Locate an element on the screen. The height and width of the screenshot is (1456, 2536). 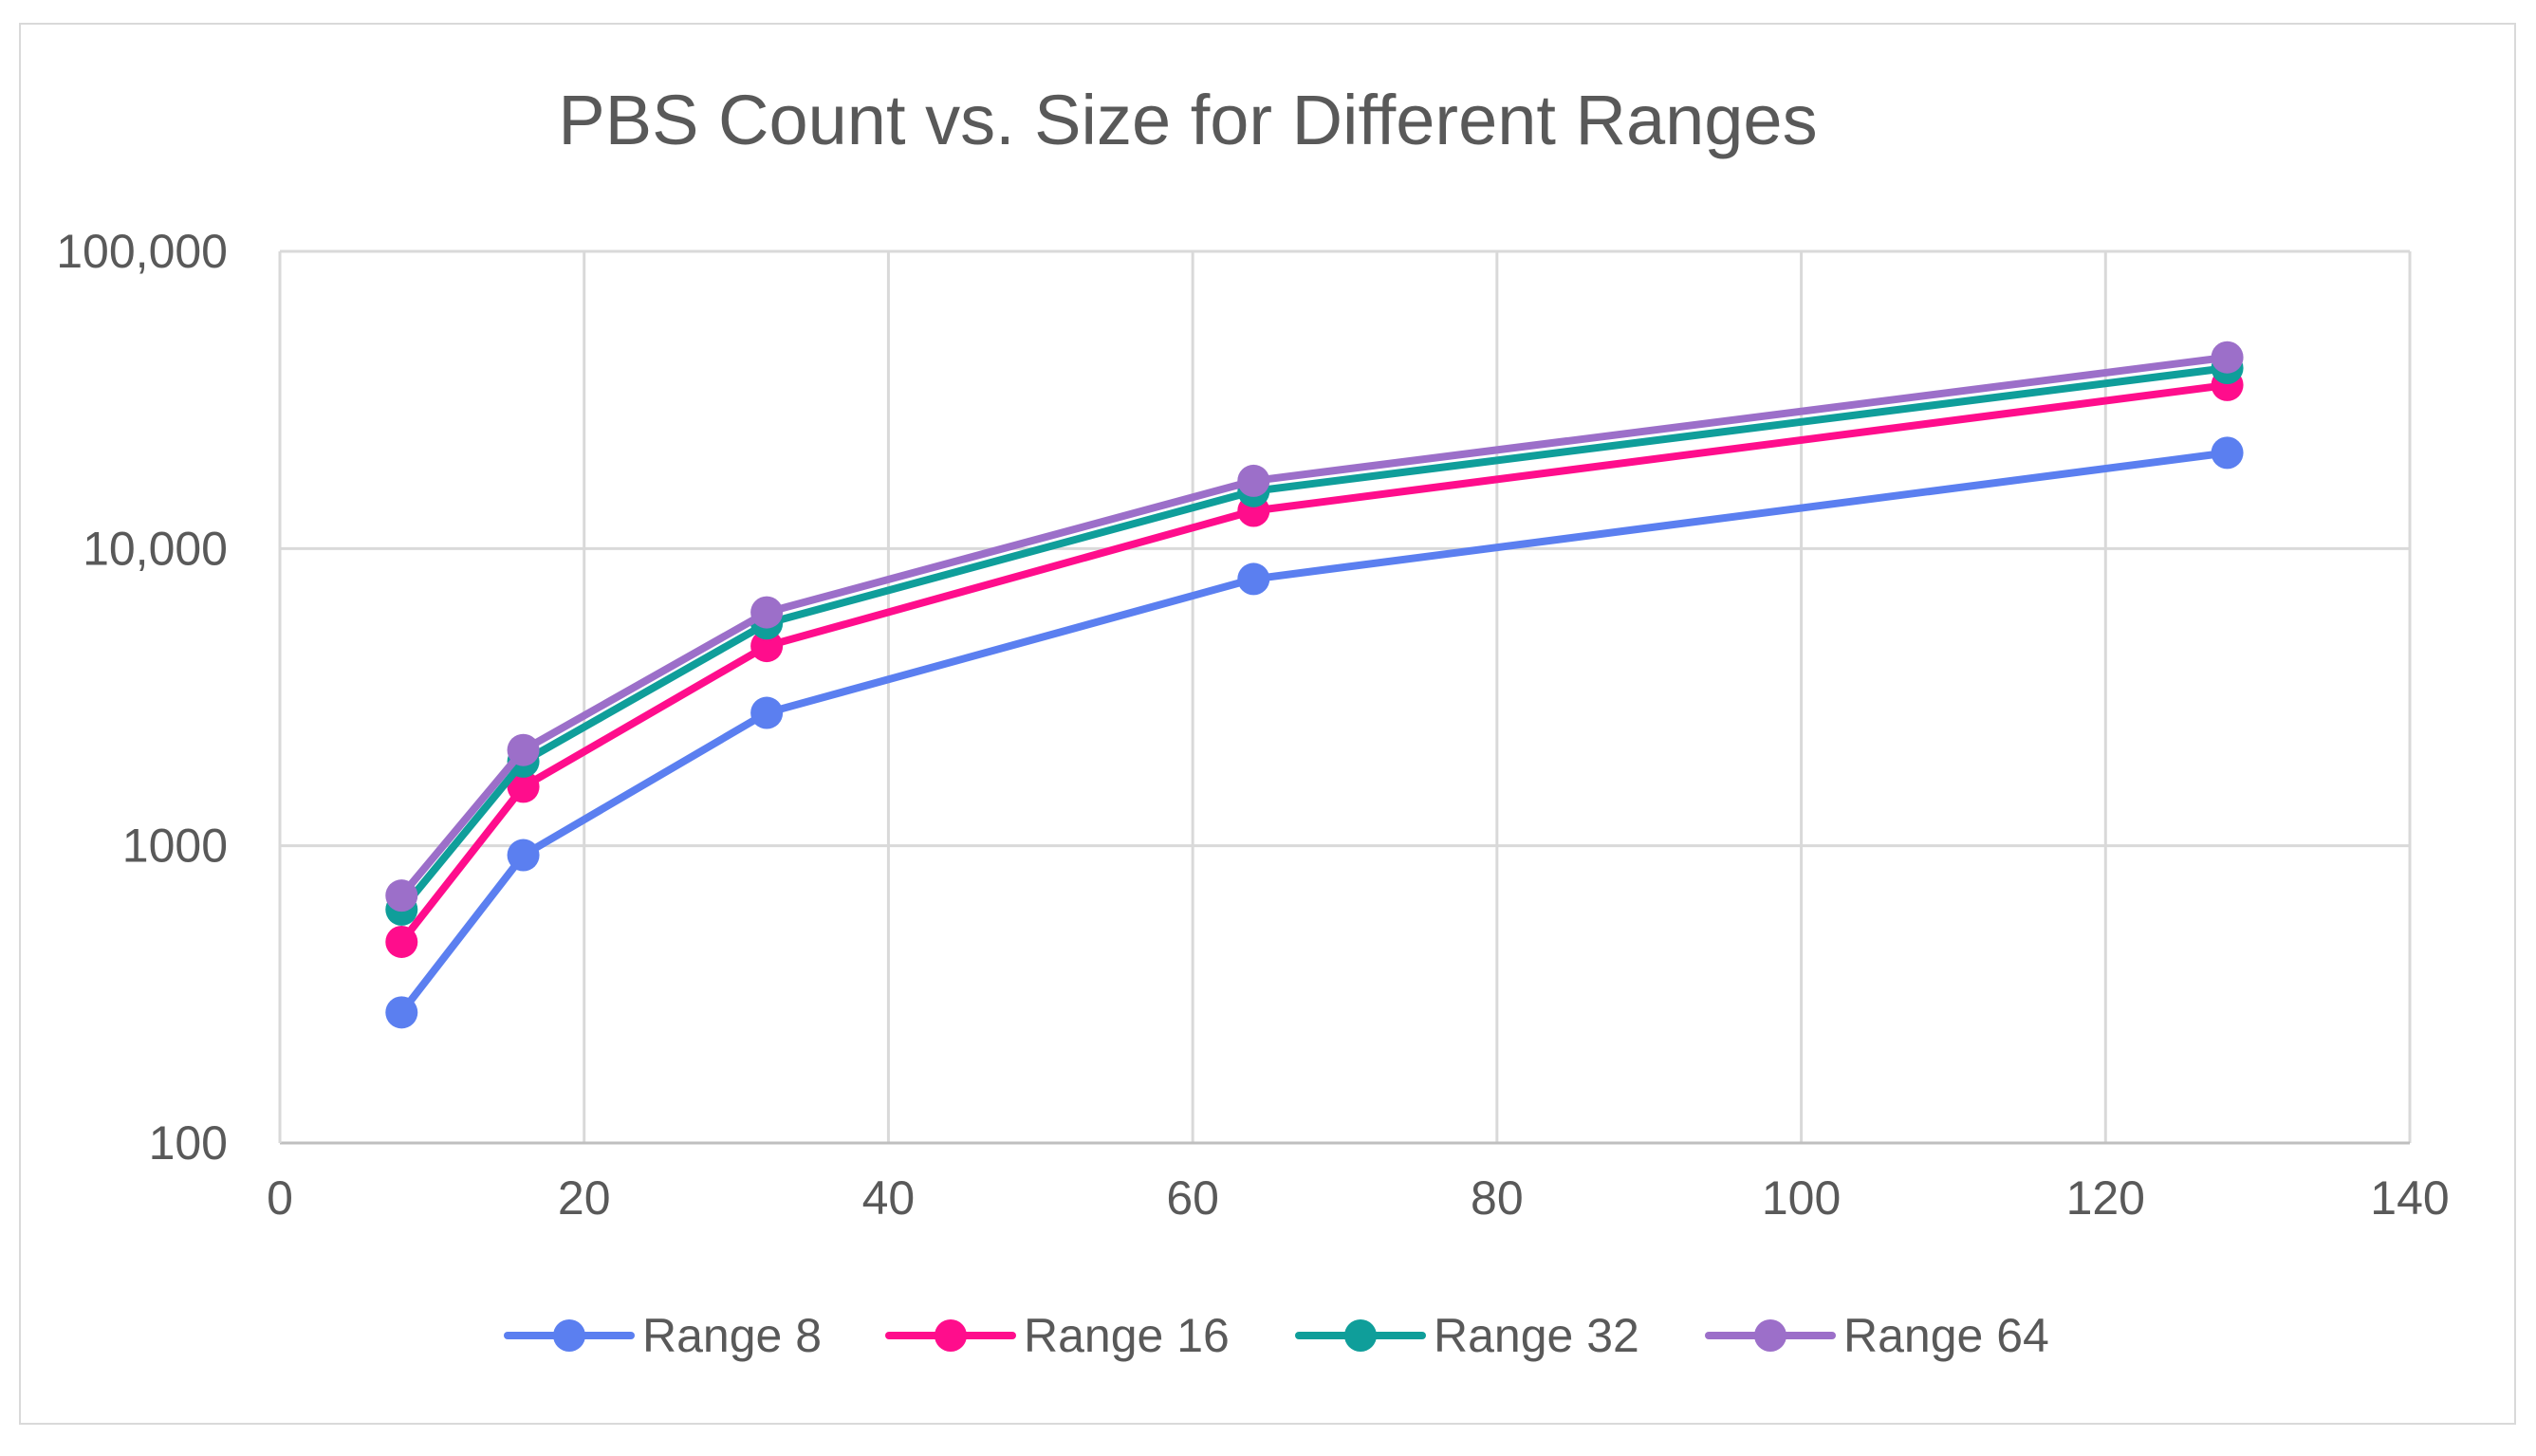
legend-label: Range 8 is located at coordinates (732, 1336).